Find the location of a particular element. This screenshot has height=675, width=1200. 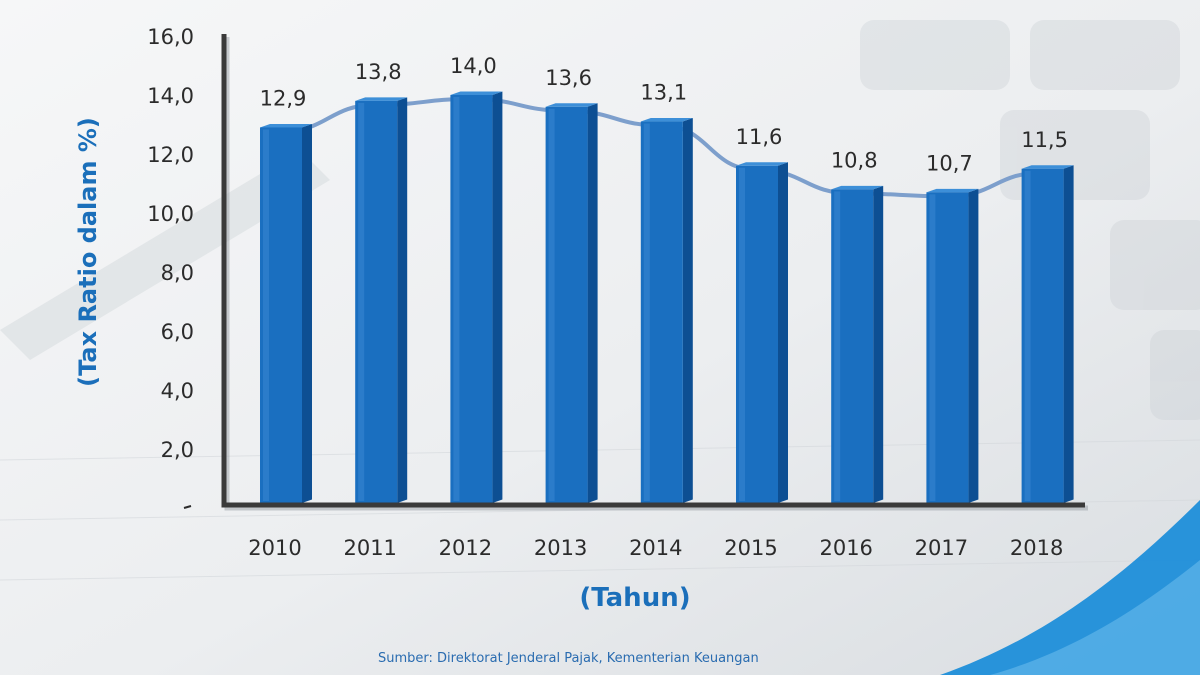

x-tick-label: 2015 is located at coordinates (750, 548).